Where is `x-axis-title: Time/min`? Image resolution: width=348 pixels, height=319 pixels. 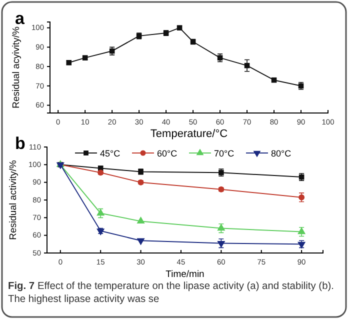 x-axis-title: Time/min is located at coordinates (185, 274).